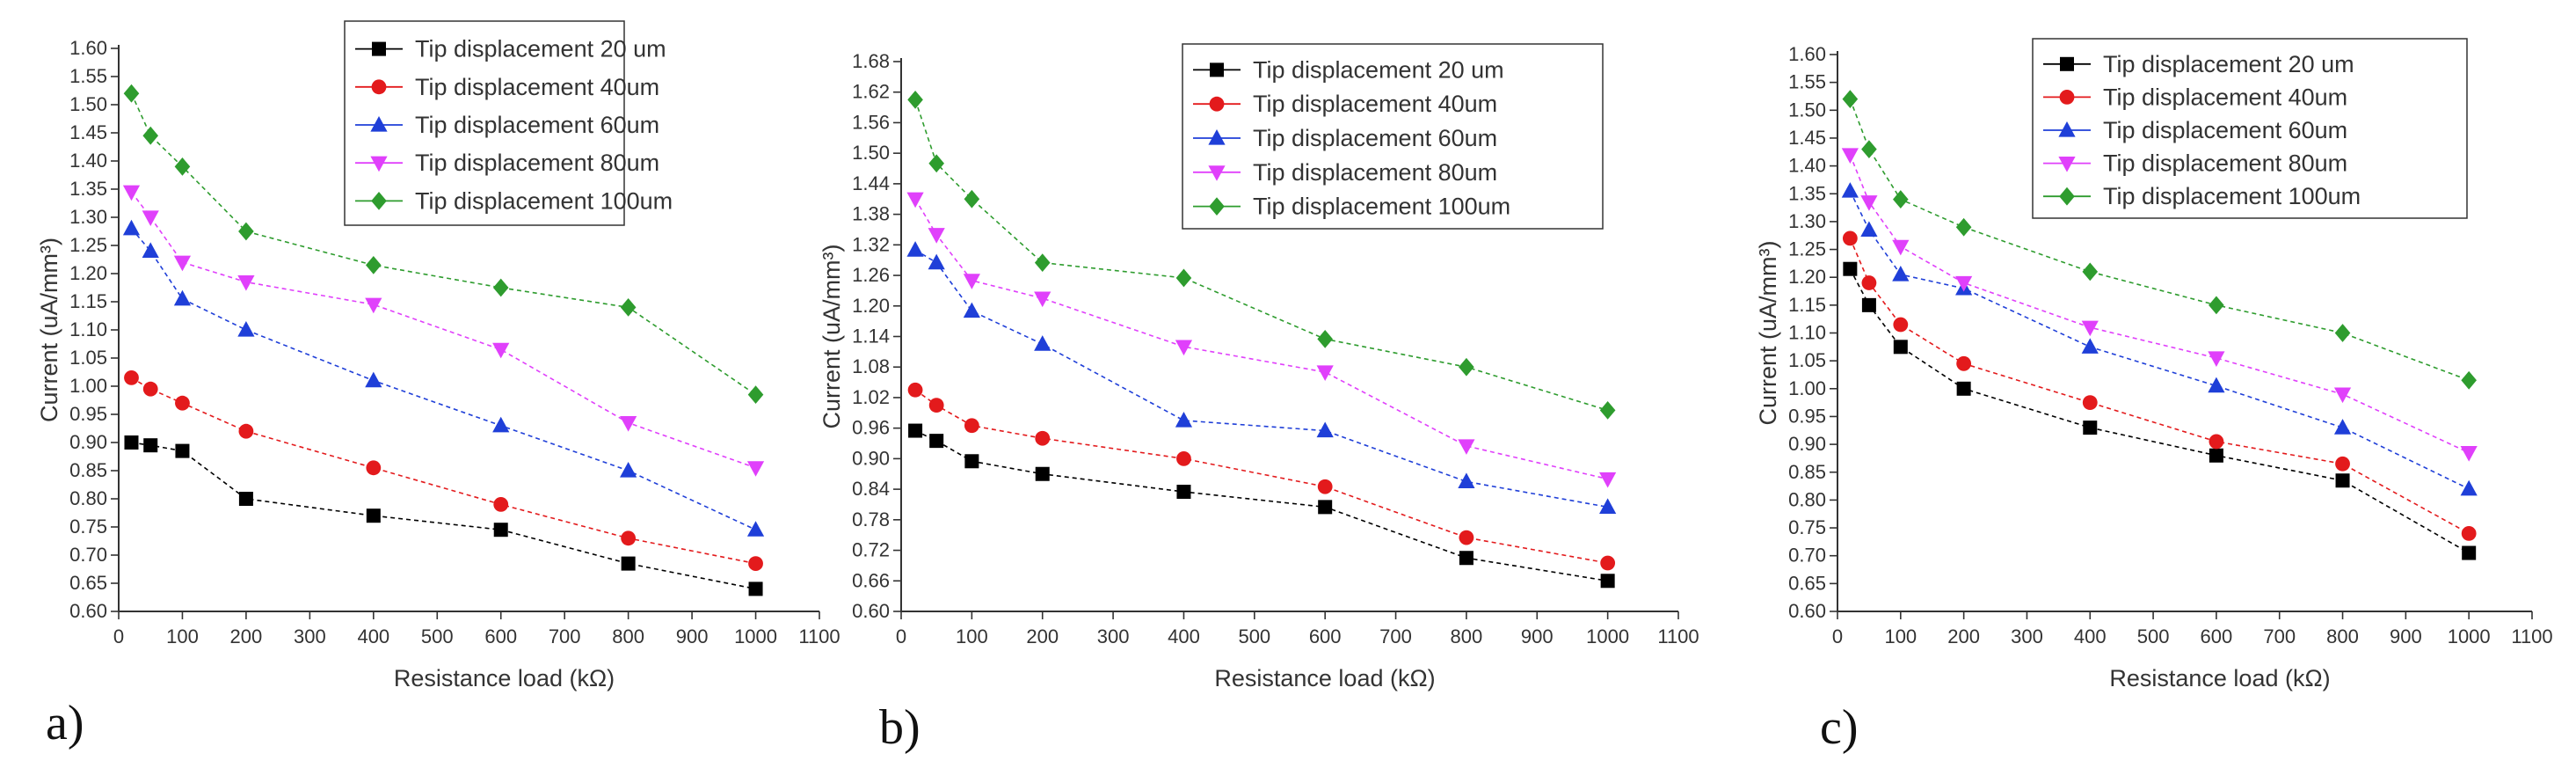  Describe the element at coordinates (871, 489) in the screenshot. I see `y-tick-label: 0.84` at that location.